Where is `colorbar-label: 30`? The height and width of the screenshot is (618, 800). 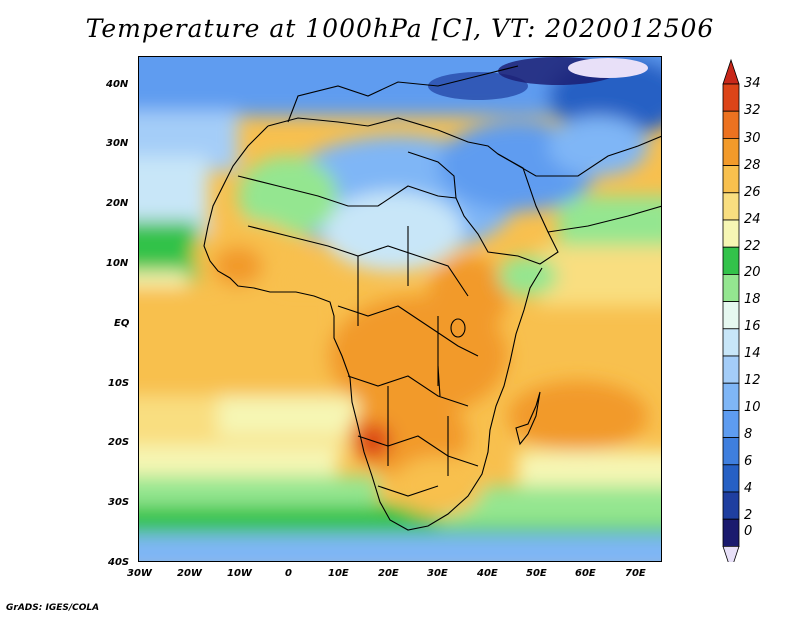
colorbar-label: 30 is located at coordinates (752, 138).